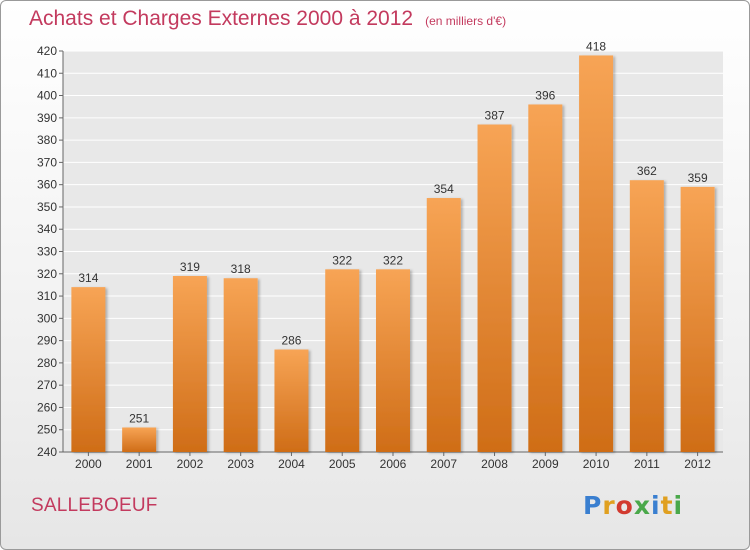 The width and height of the screenshot is (750, 550). I want to click on y-tick-label: 350, so click(47, 207).